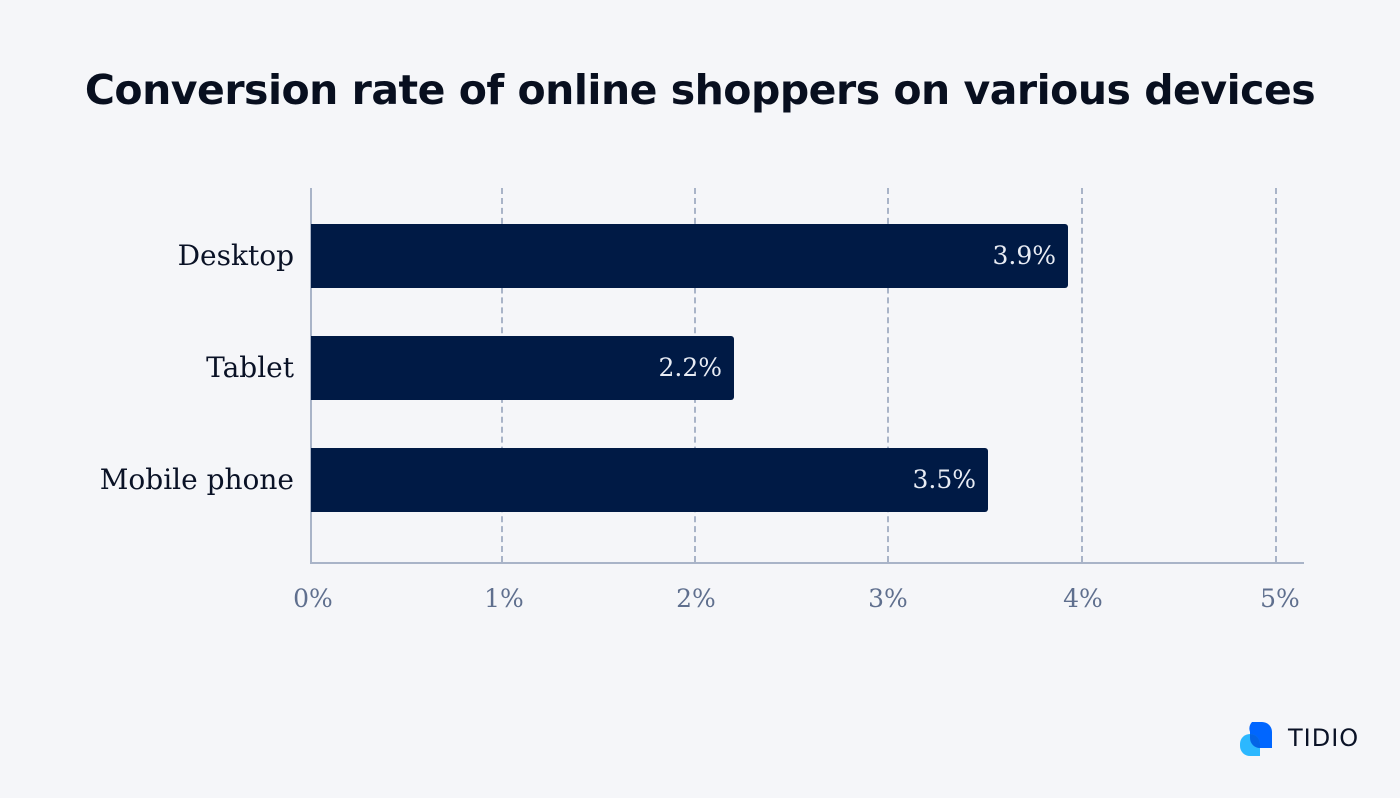 The width and height of the screenshot is (1400, 798). I want to click on tidio-logo: TIDIO, so click(1310, 740).